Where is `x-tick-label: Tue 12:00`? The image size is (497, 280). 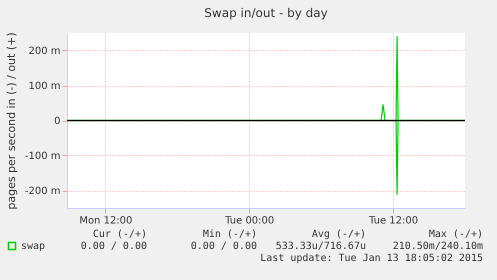 x-tick-label: Tue 12:00 is located at coordinates (393, 221).